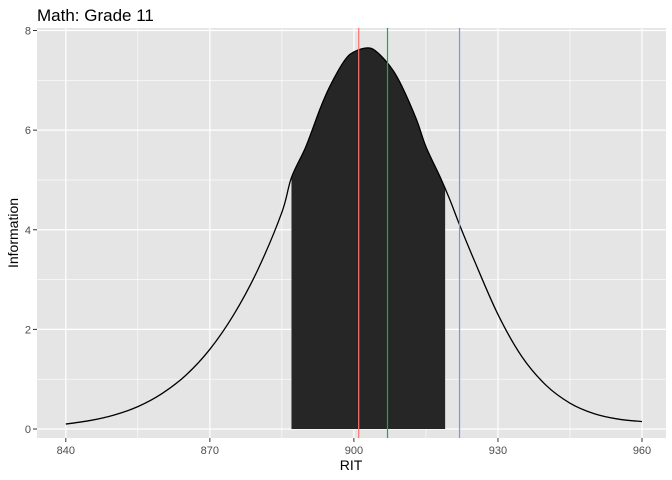 Image resolution: width=672 pixels, height=480 pixels. Describe the element at coordinates (13, 233) in the screenshot. I see `y-axis-title: Information` at that location.